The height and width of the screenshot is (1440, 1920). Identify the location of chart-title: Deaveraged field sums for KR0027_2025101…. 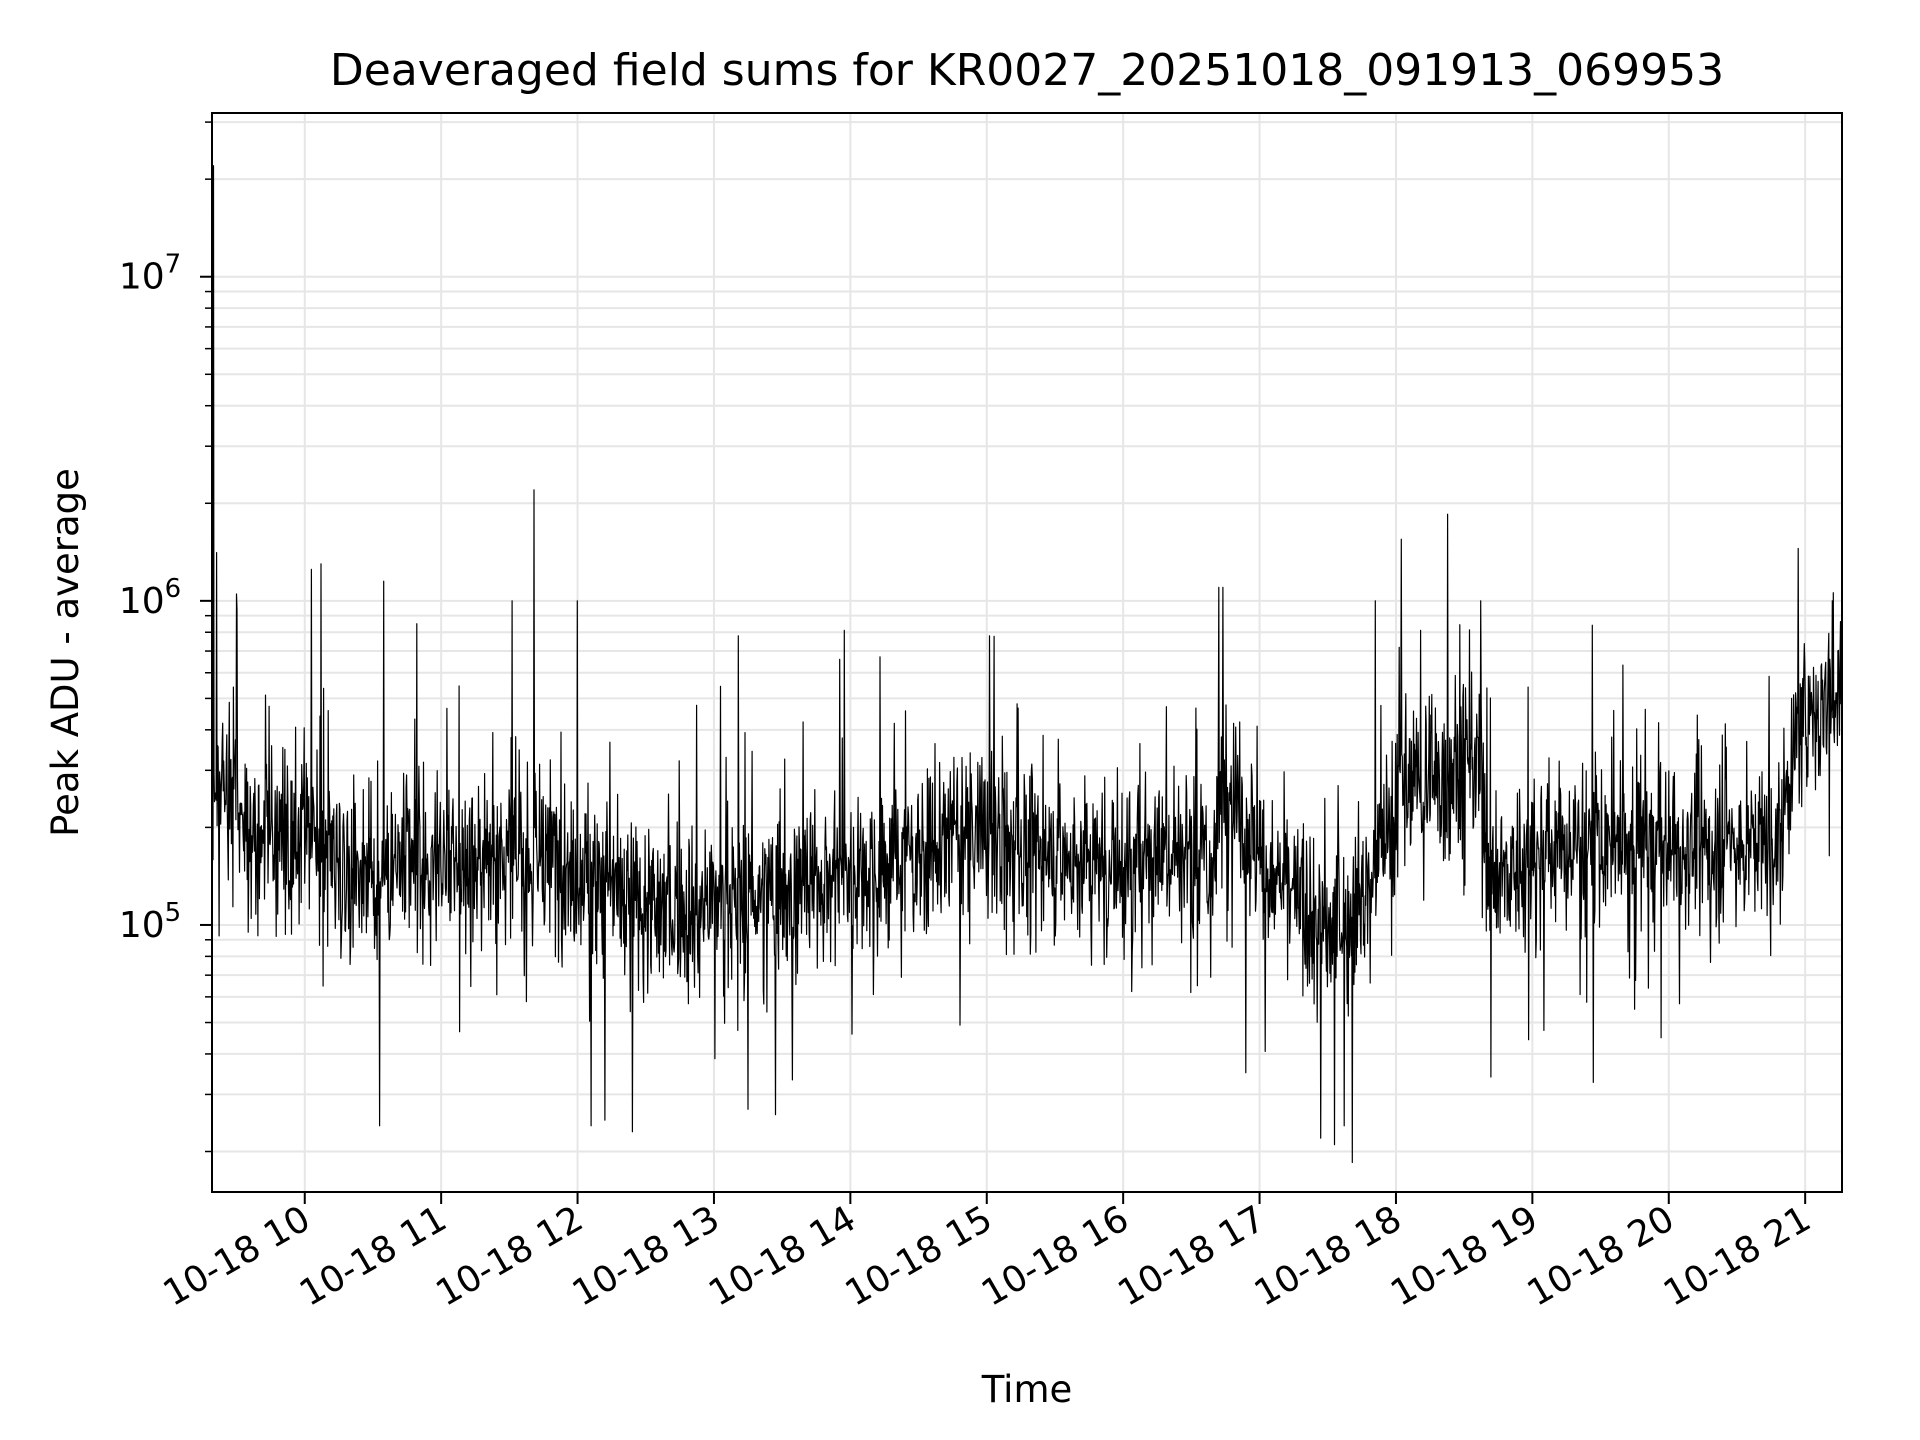
(1027, 70).